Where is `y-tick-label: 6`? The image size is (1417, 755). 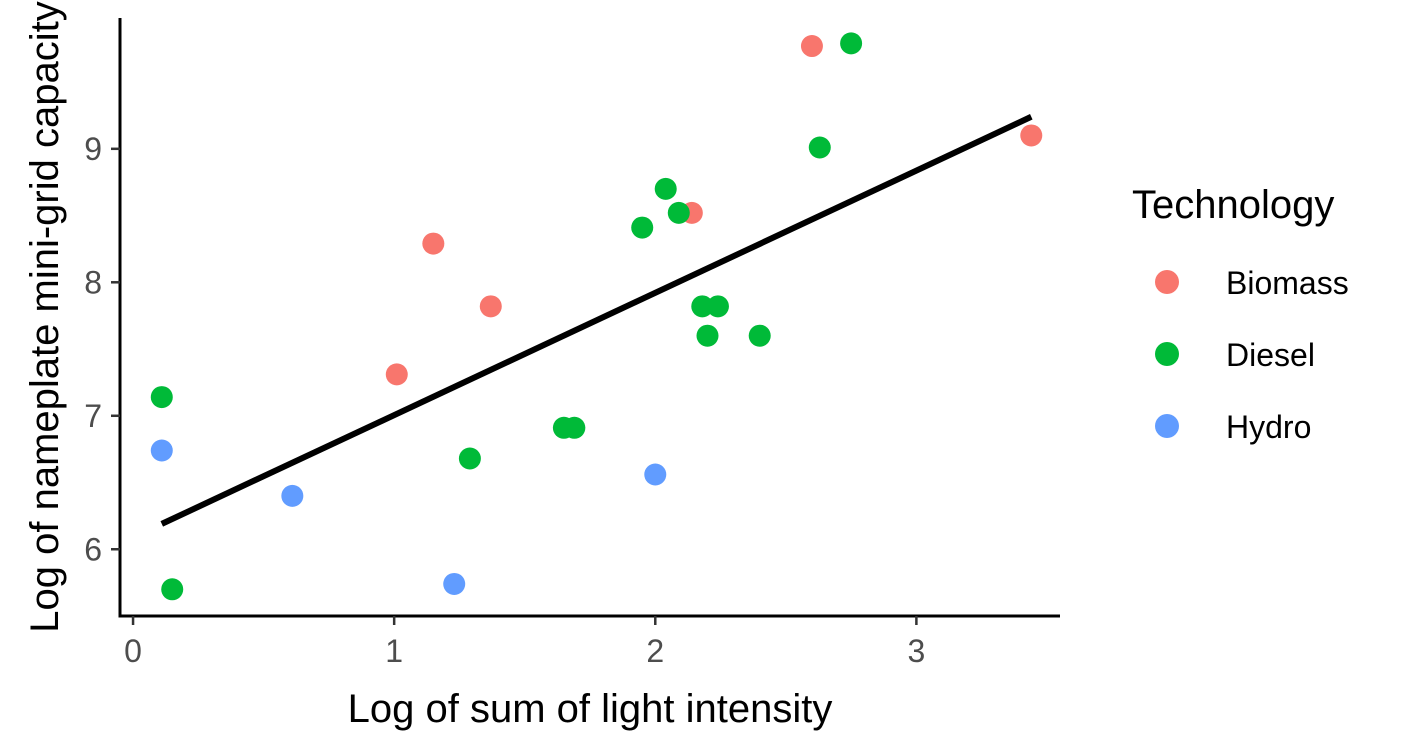 y-tick-label: 6 is located at coordinates (93, 549).